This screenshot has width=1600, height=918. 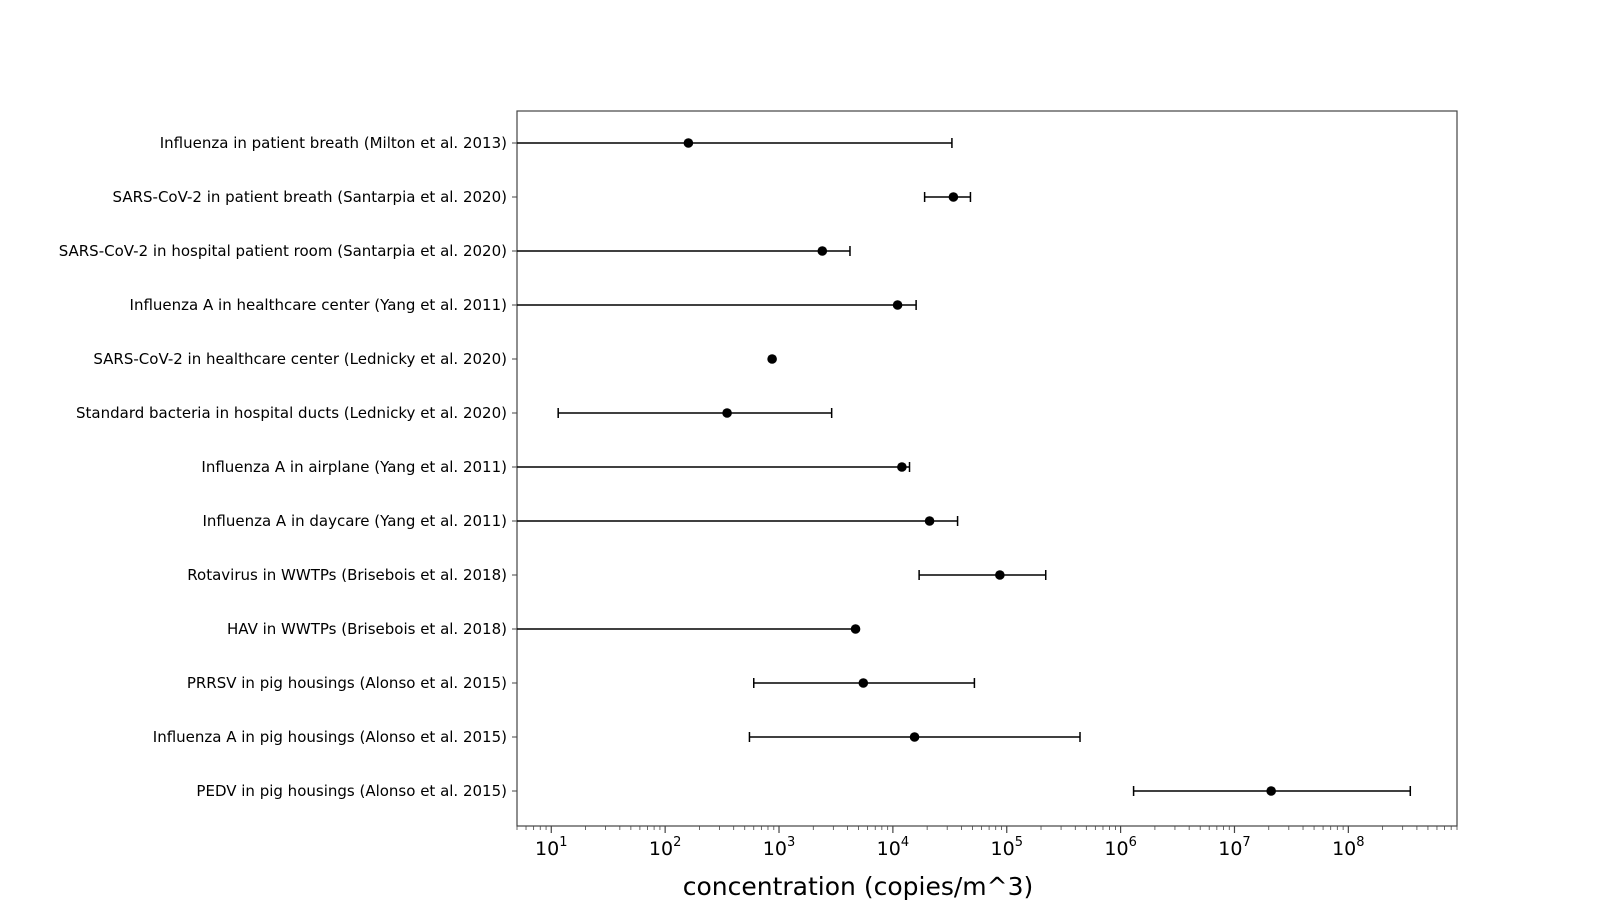 I want to click on x-tick-label: 10¹, so click(x=551, y=847).